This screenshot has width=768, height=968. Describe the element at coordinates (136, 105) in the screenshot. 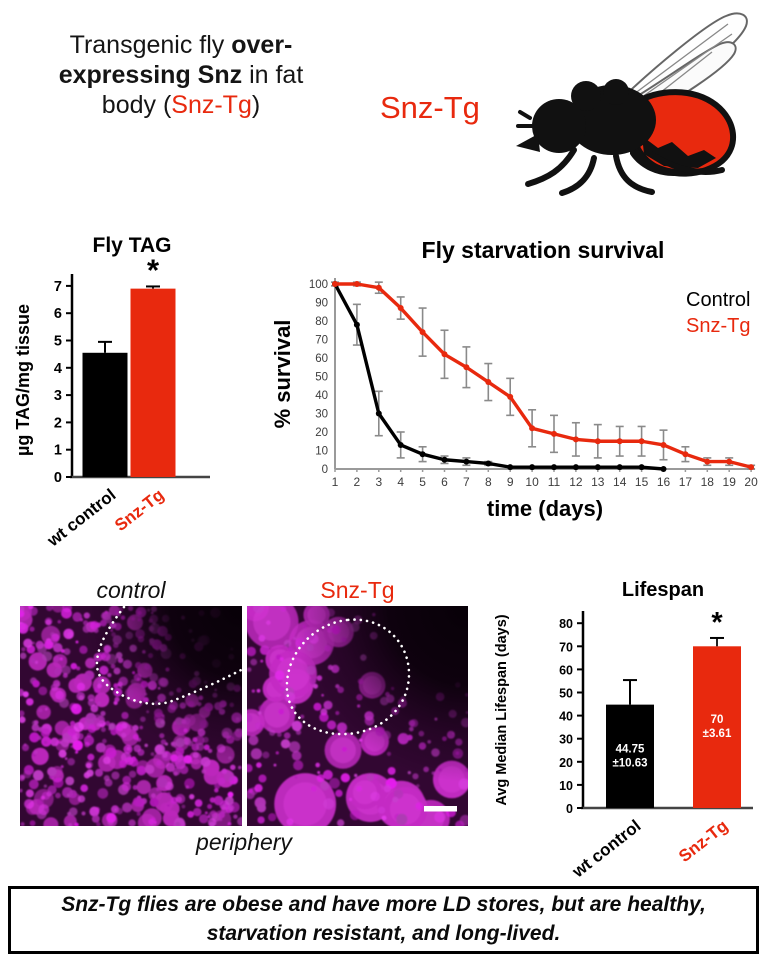

I see `header-text-part: body (` at that location.